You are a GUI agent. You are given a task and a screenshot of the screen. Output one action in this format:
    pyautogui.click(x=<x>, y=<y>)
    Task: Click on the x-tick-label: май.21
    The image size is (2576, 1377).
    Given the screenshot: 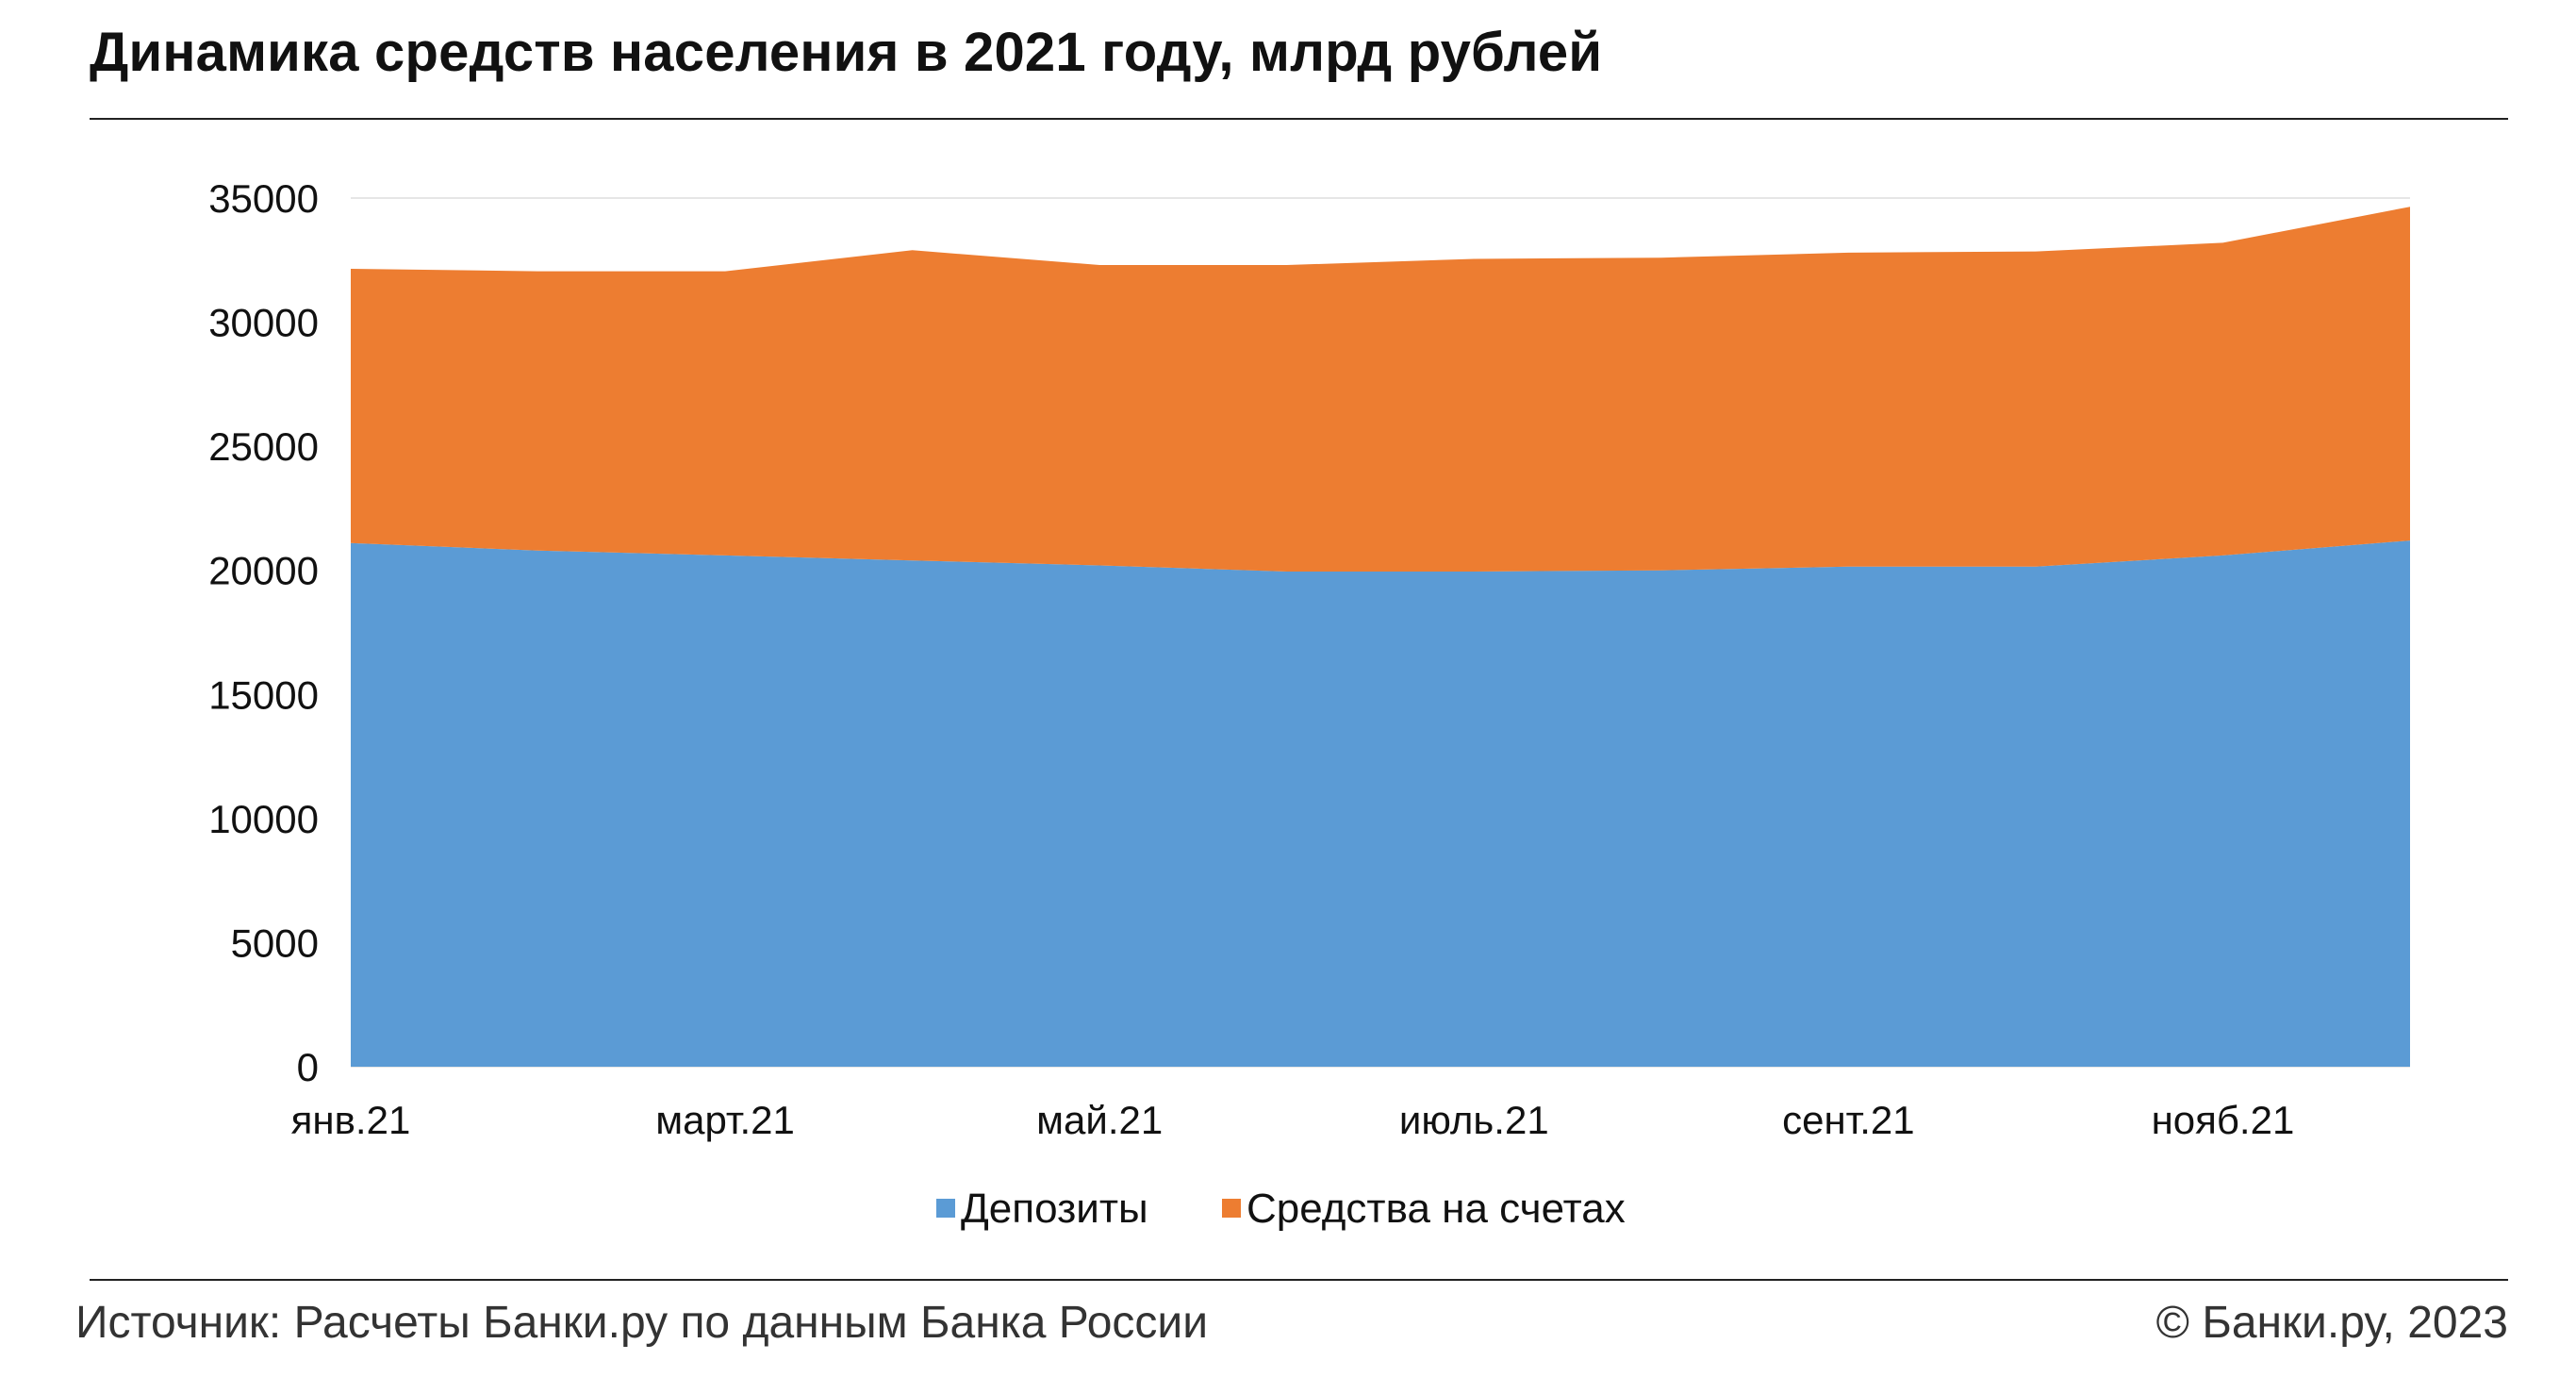 What is the action you would take?
    pyautogui.click(x=1099, y=1120)
    